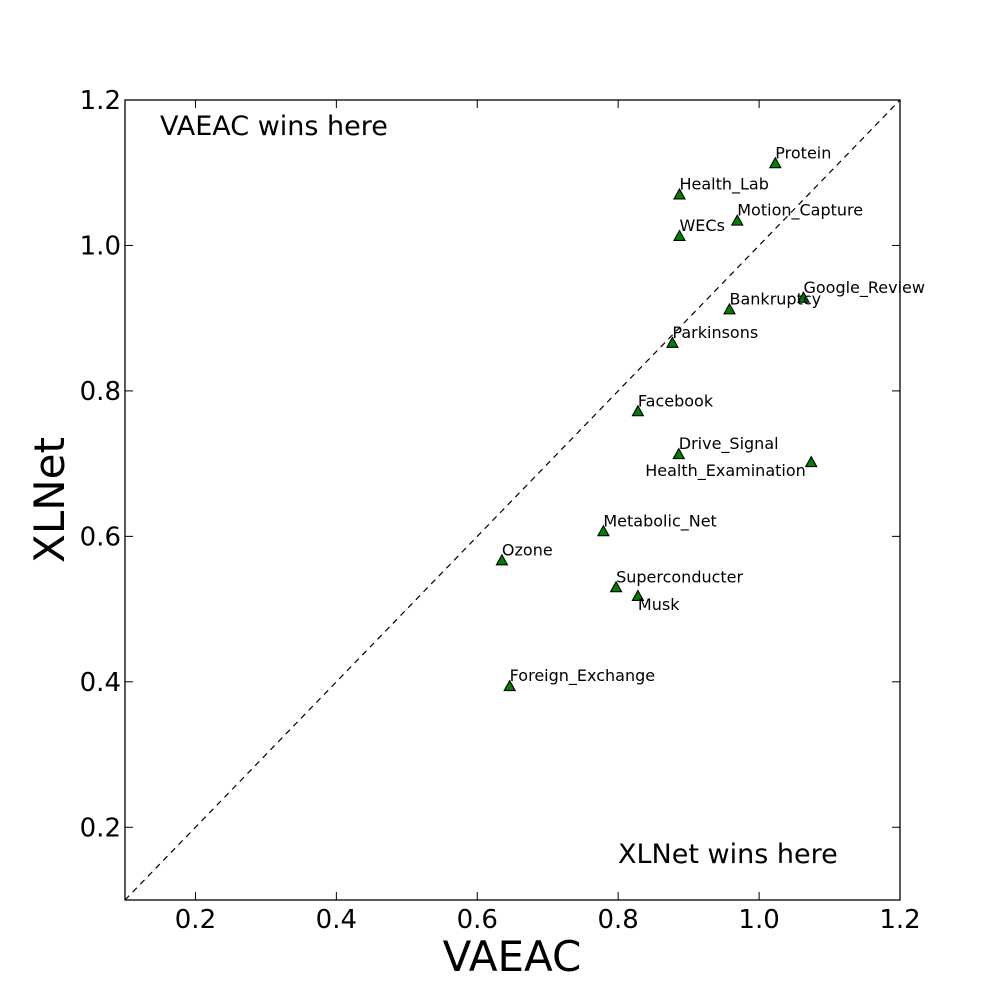 The height and width of the screenshot is (1000, 1000). What do you see at coordinates (758, 920) in the screenshot?
I see `x-tick-label: 1.0` at bounding box center [758, 920].